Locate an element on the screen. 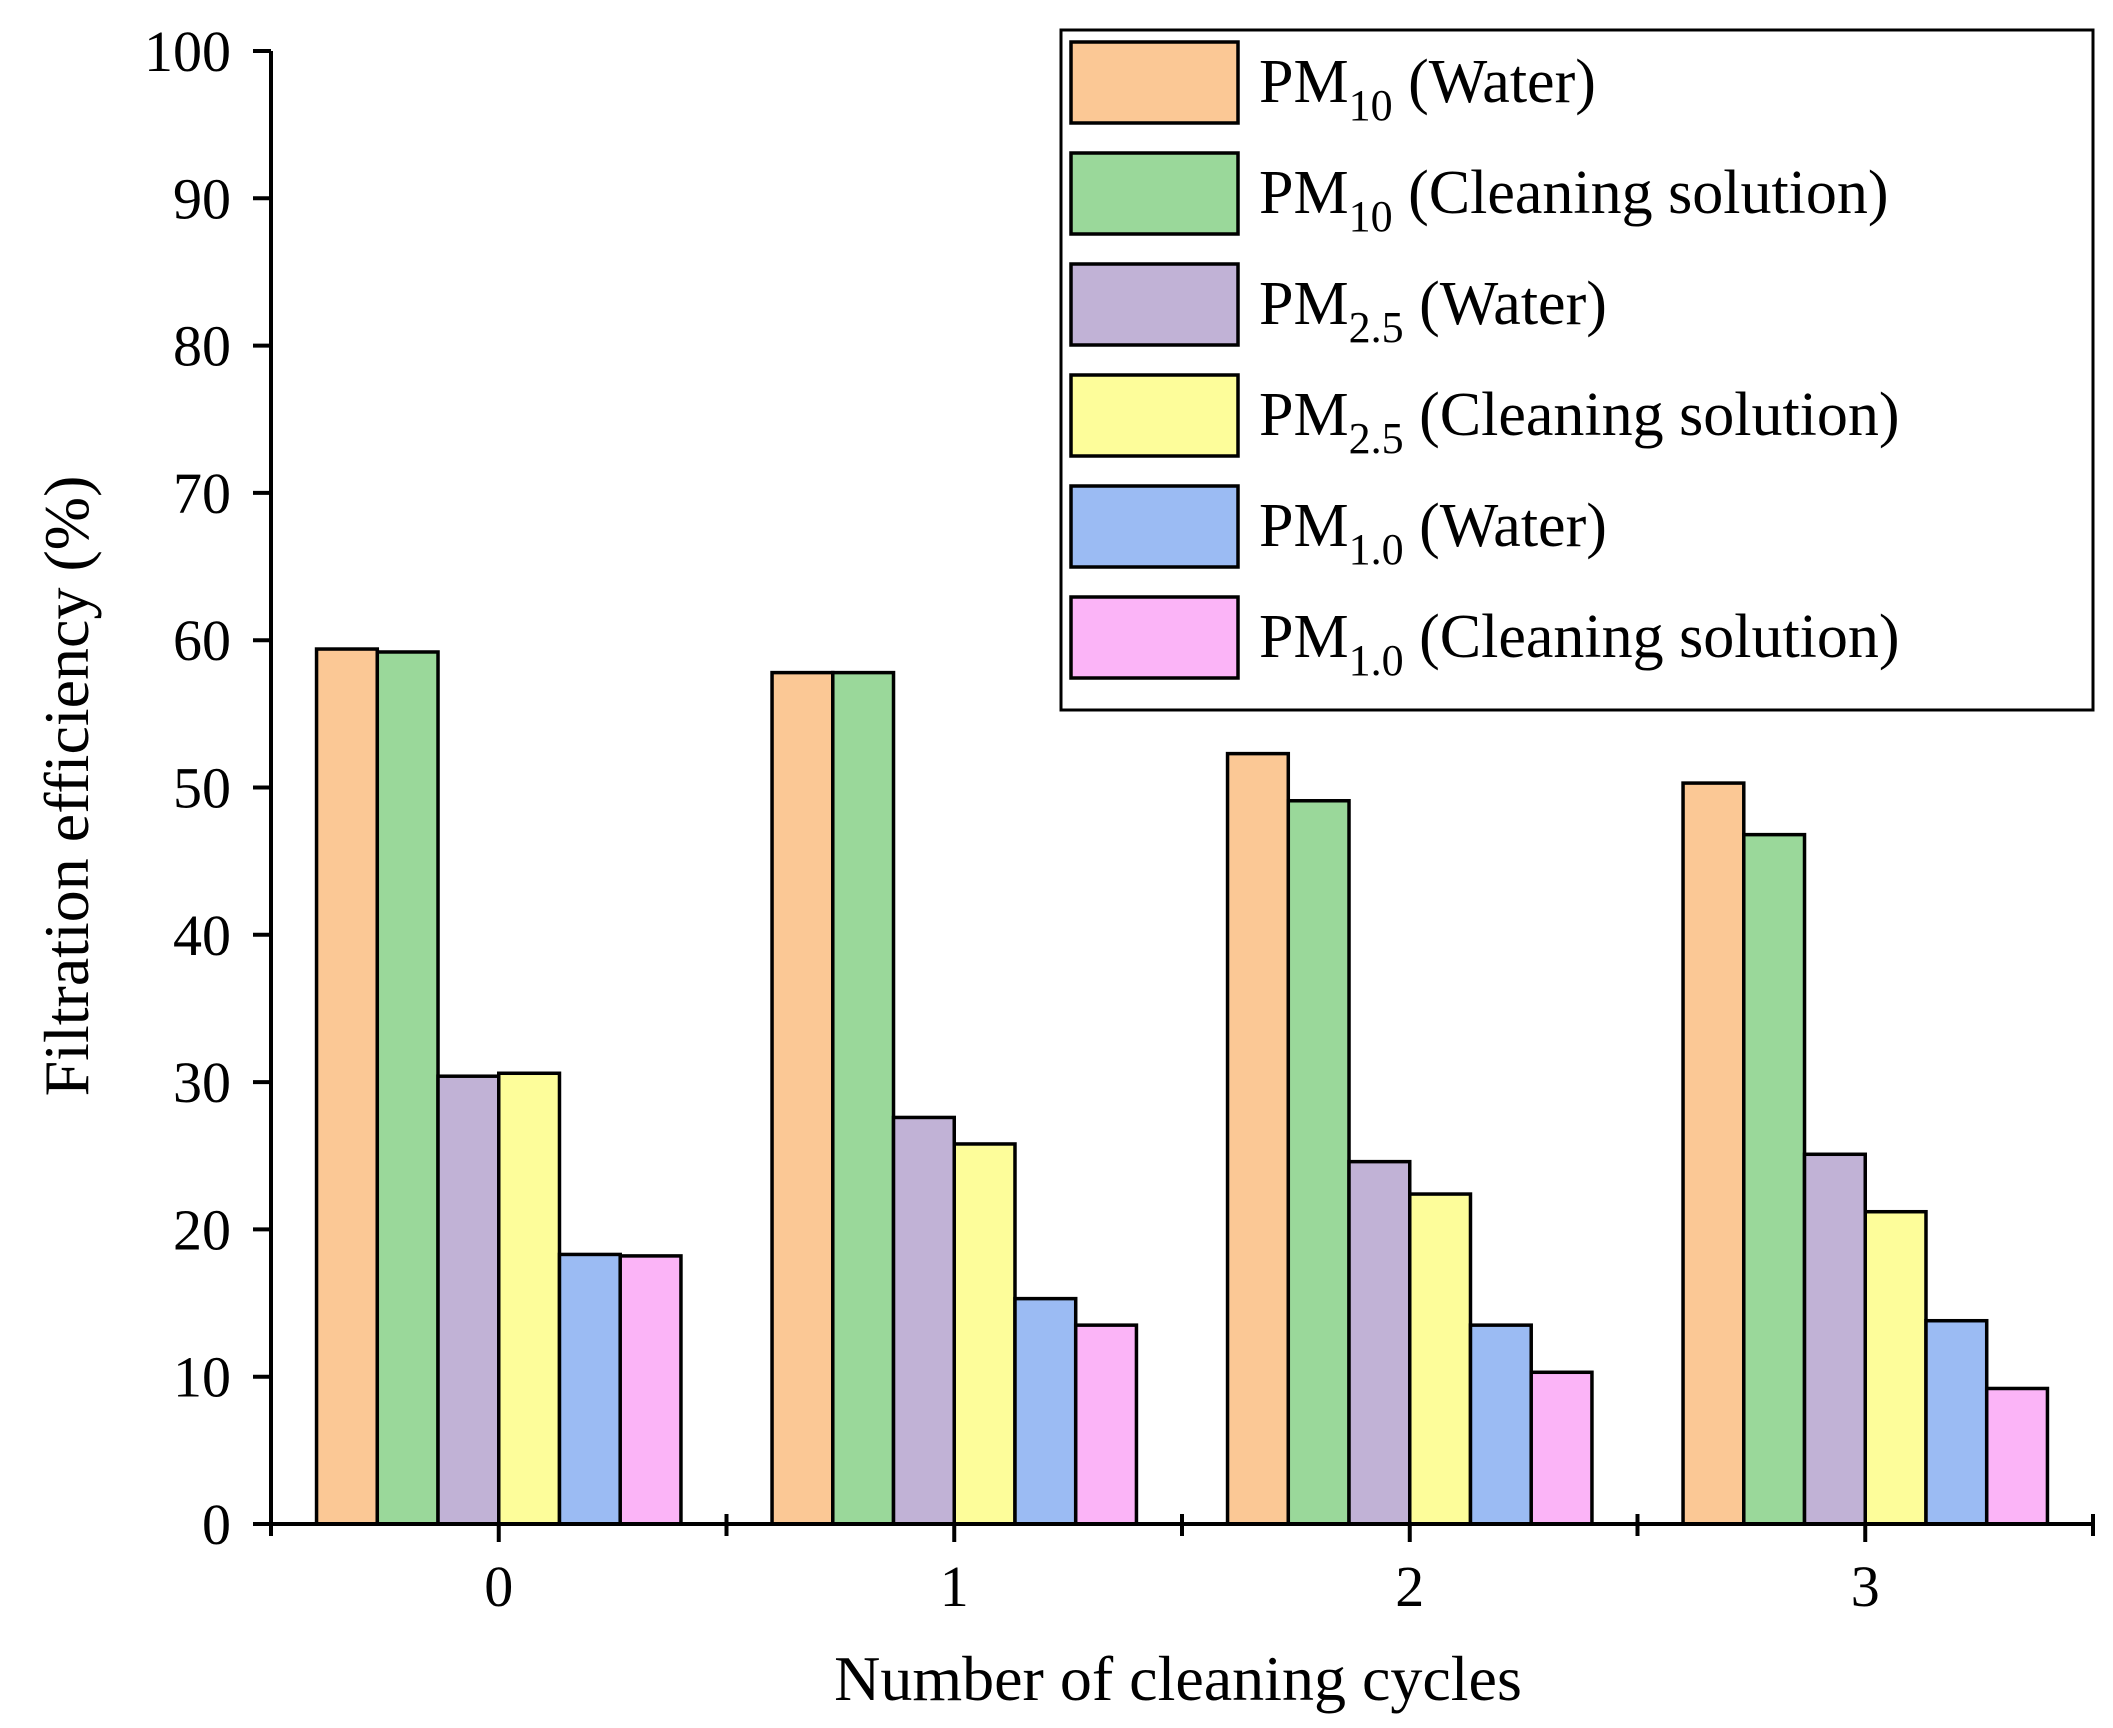 The image size is (2113, 1728). legend-label: PM1.0 (Water) is located at coordinates (1433, 533).